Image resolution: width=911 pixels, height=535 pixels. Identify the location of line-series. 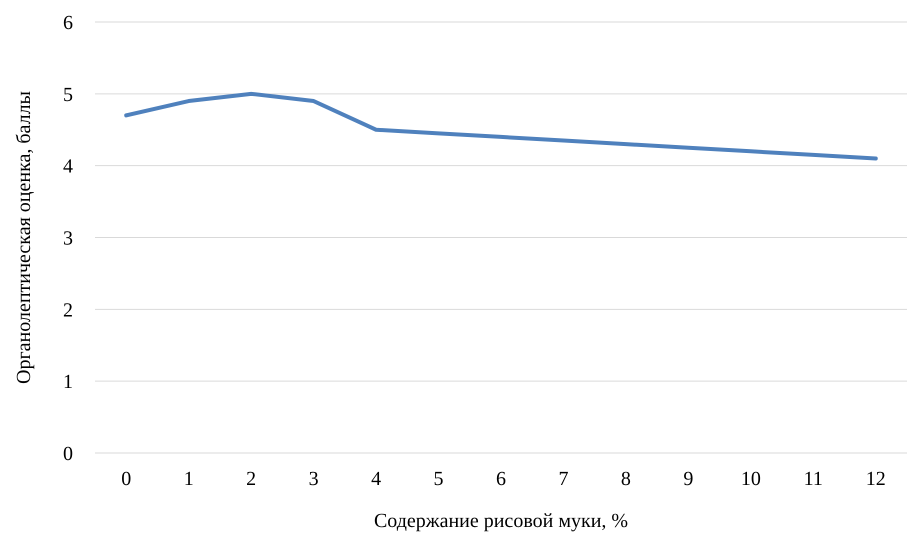
(501, 126).